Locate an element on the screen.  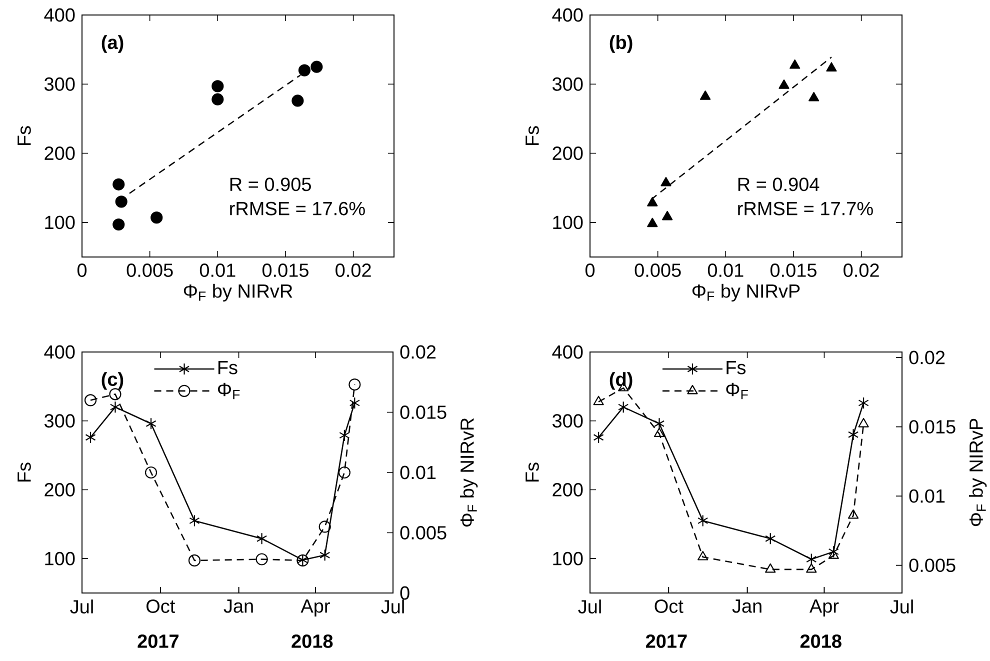
y2-axis-title: Φ$_{F}$ by NIRvR is located at coordinates (469, 472).